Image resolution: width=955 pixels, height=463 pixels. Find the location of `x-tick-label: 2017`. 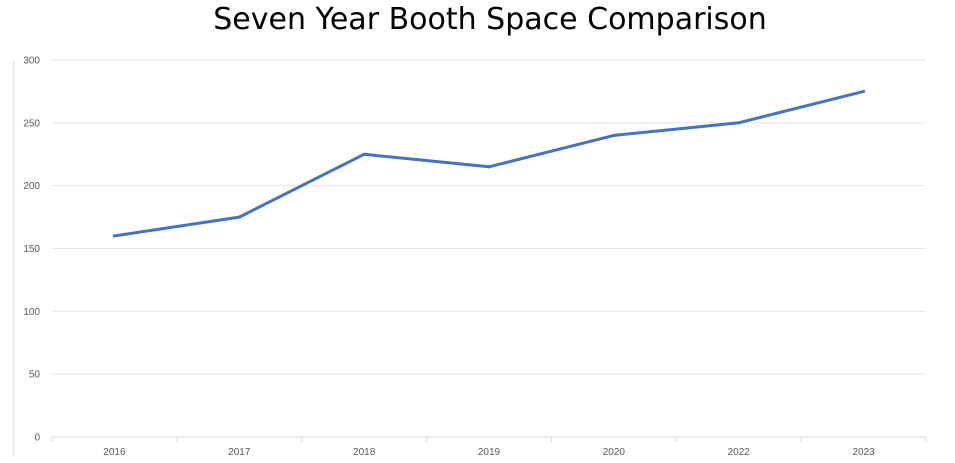

x-tick-label: 2017 is located at coordinates (239, 452).